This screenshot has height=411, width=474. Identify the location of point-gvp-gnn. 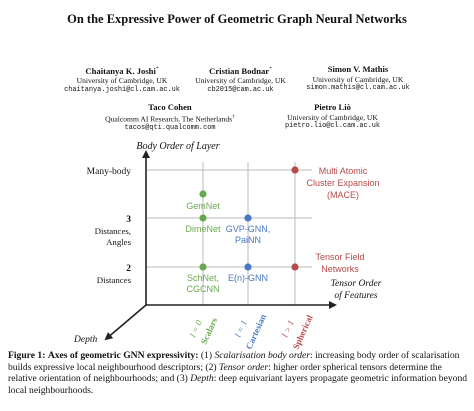
(248, 218).